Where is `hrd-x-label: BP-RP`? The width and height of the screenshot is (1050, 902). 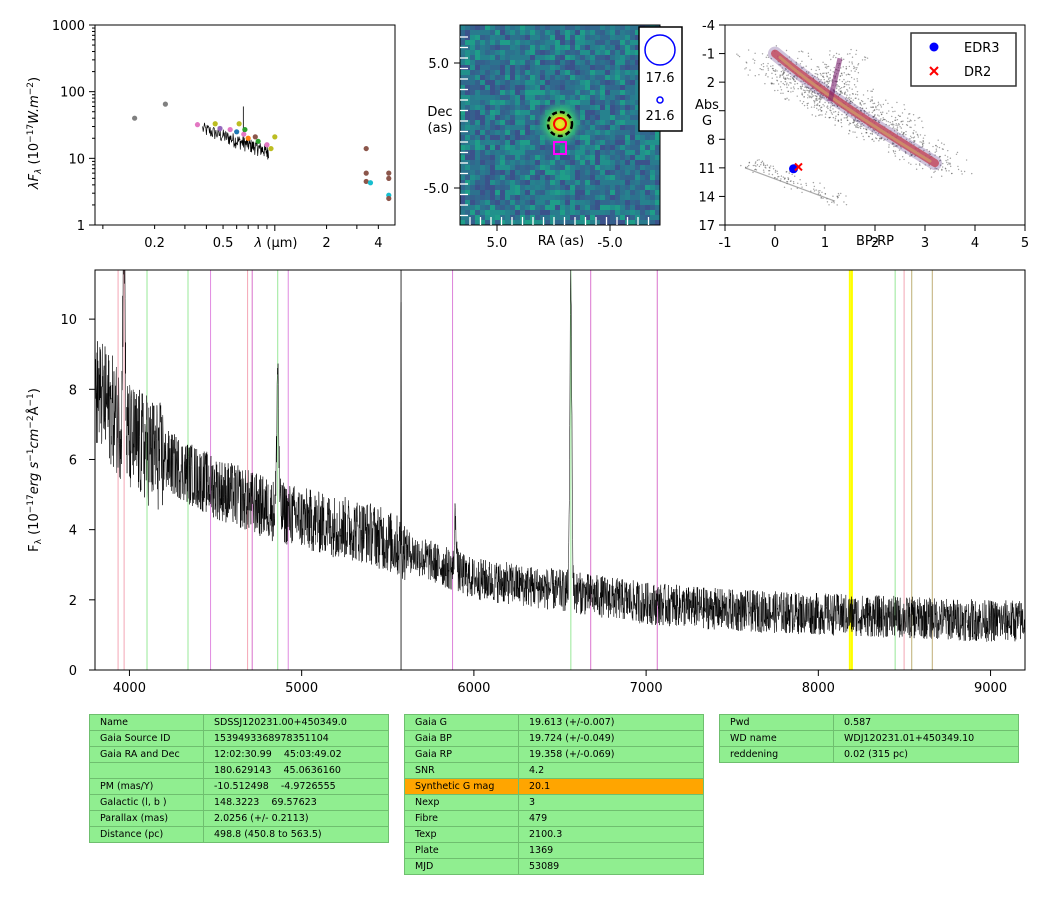
hrd-x-label: BP-RP is located at coordinates (875, 241).